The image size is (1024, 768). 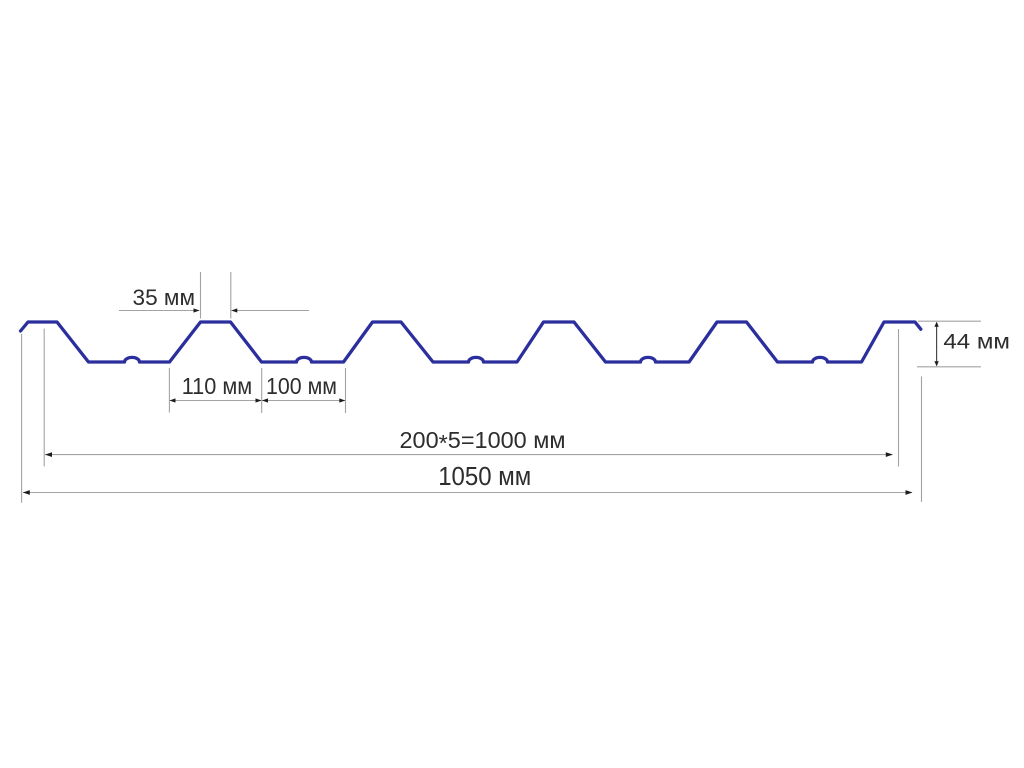 I want to click on svg-text: 1050 мм, so click(x=484, y=477).